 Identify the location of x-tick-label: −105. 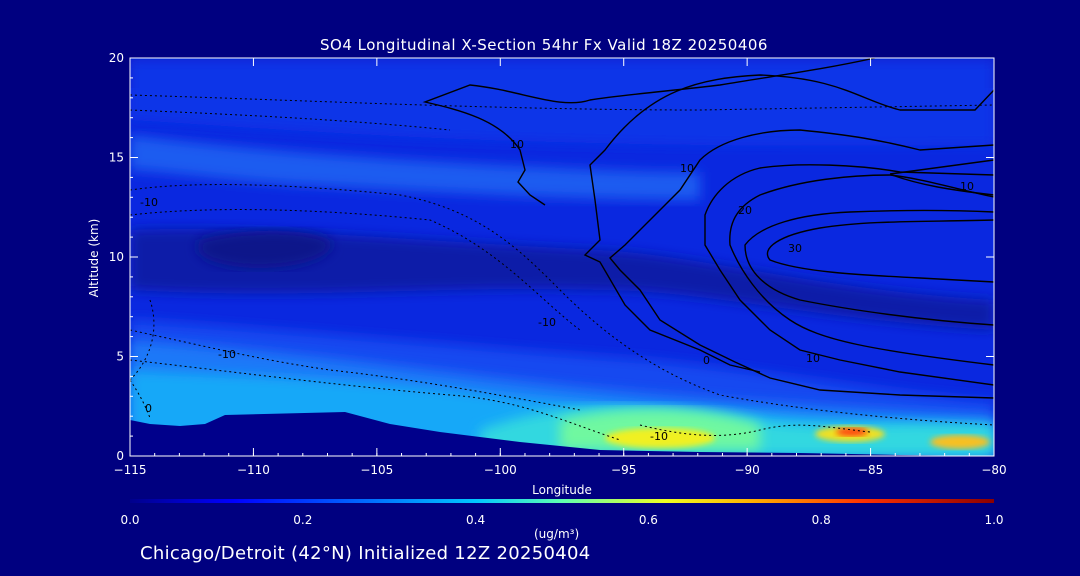
(376, 470).